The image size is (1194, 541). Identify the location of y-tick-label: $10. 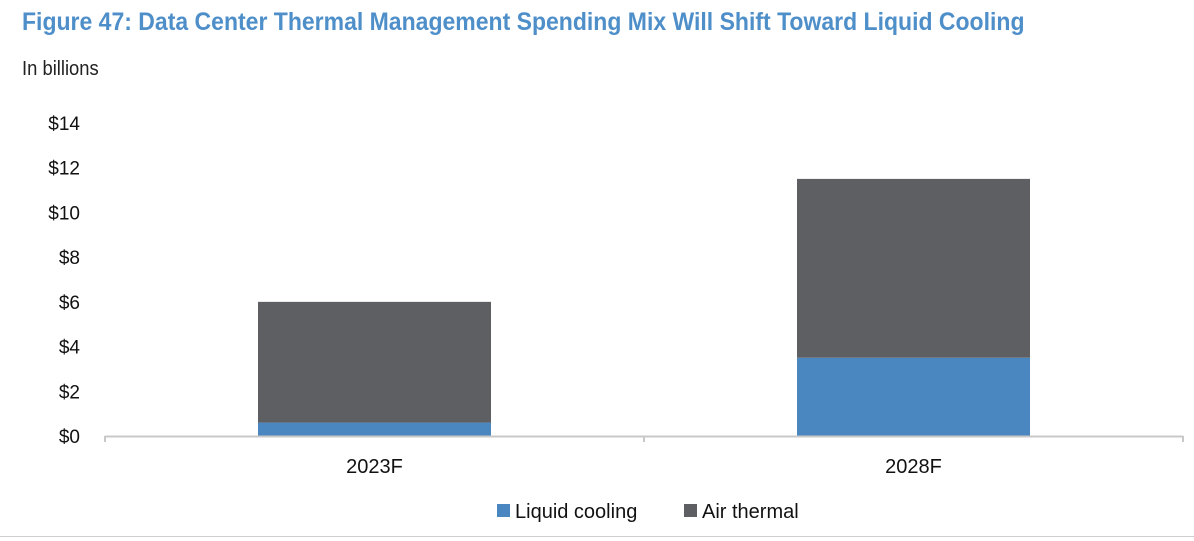
(64, 213).